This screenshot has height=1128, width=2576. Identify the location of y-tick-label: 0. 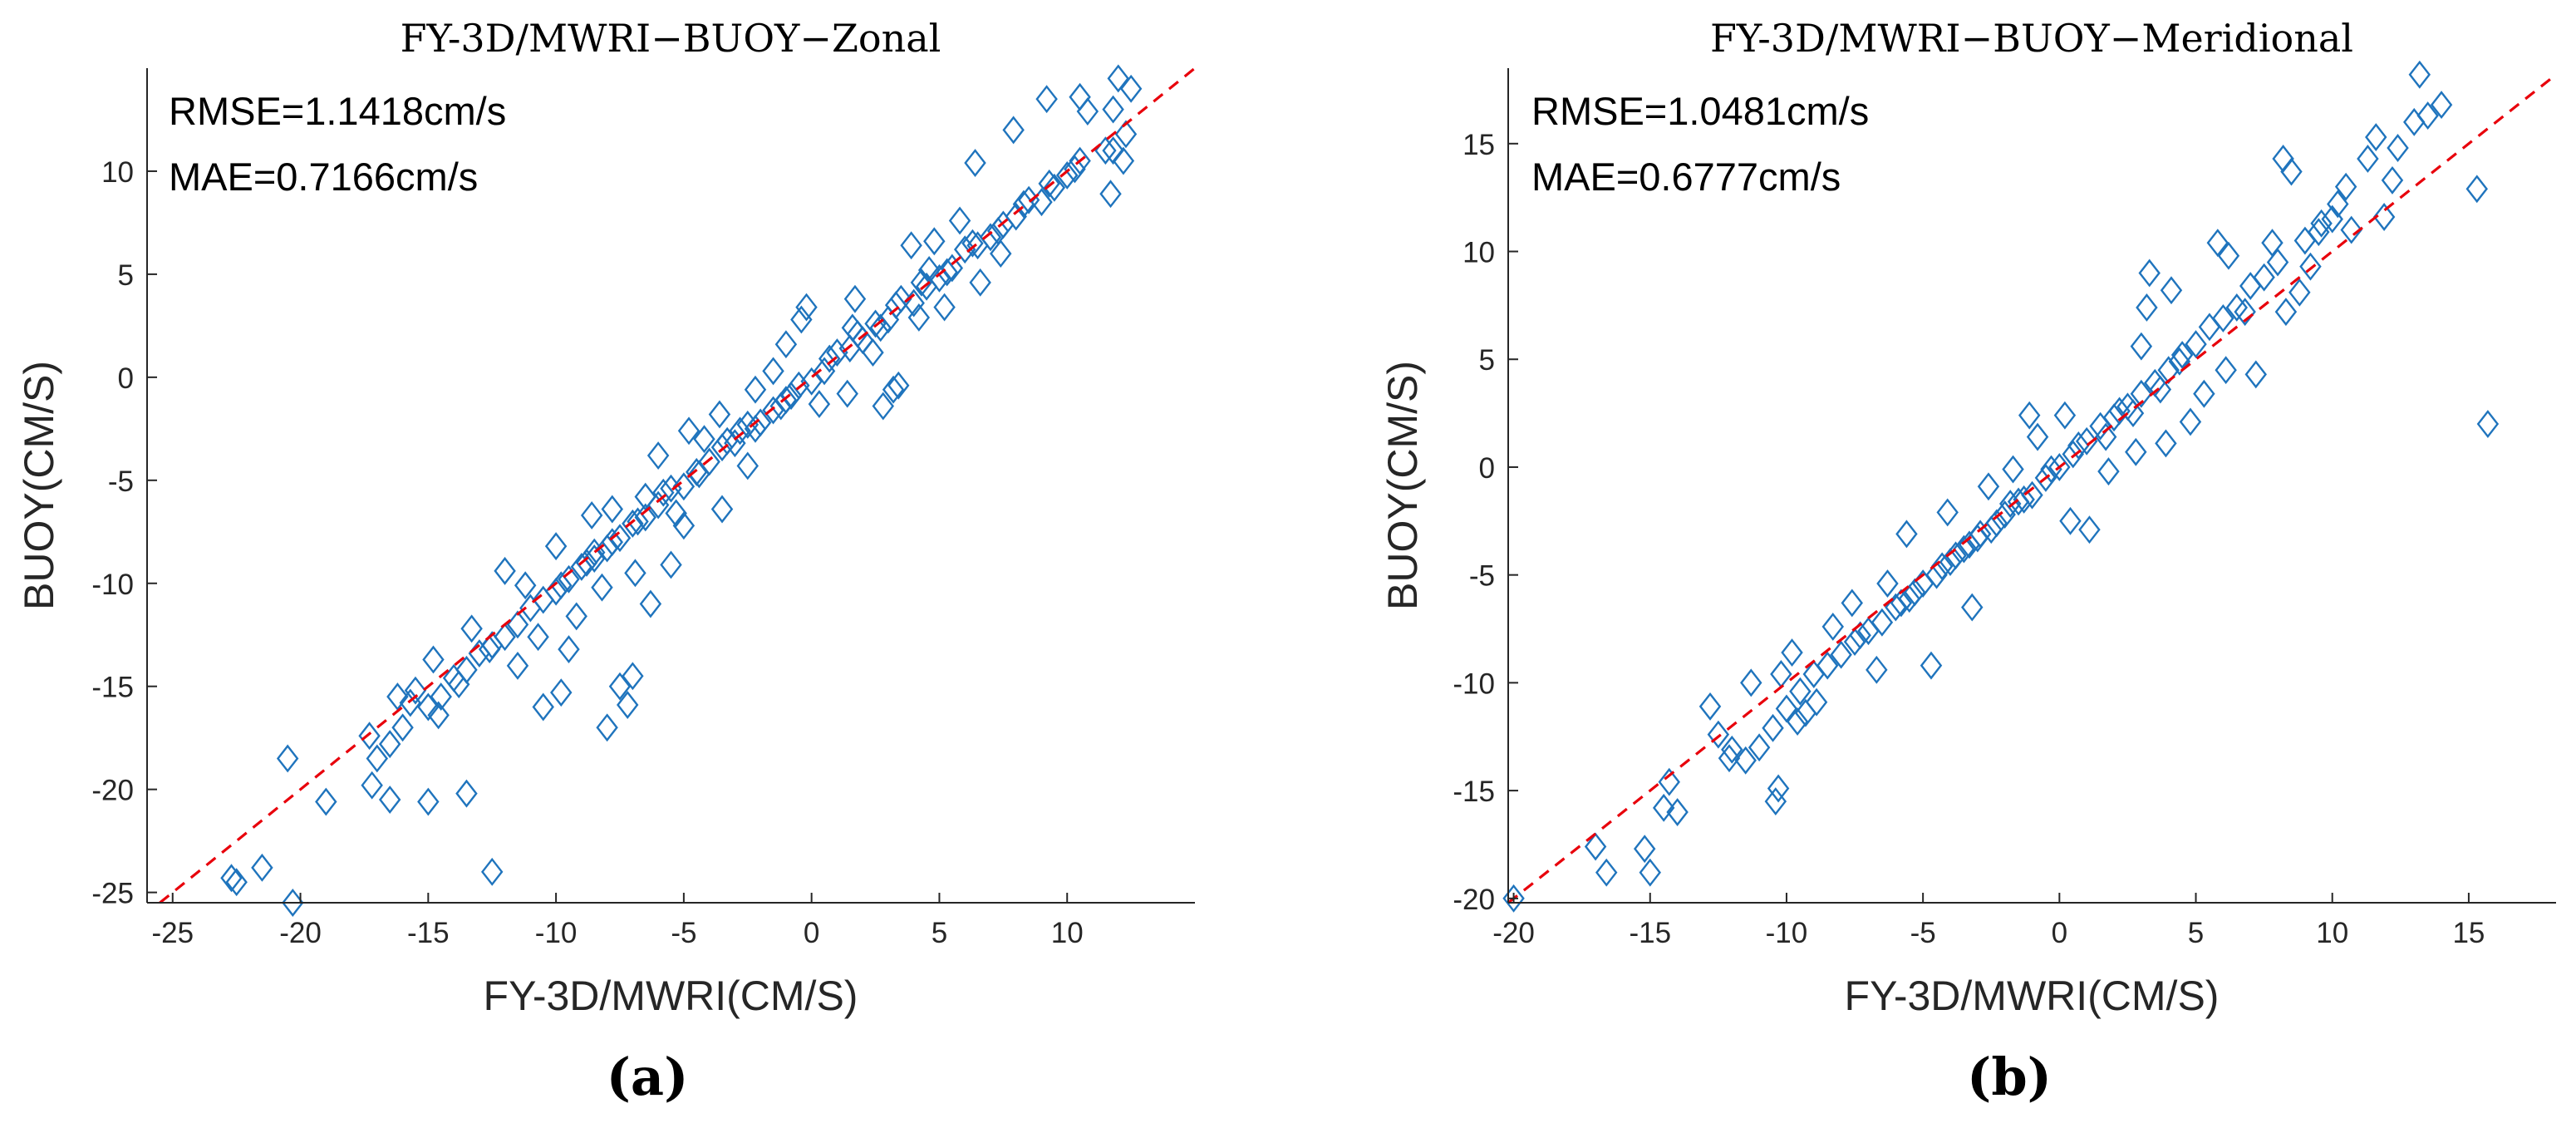
(126, 378).